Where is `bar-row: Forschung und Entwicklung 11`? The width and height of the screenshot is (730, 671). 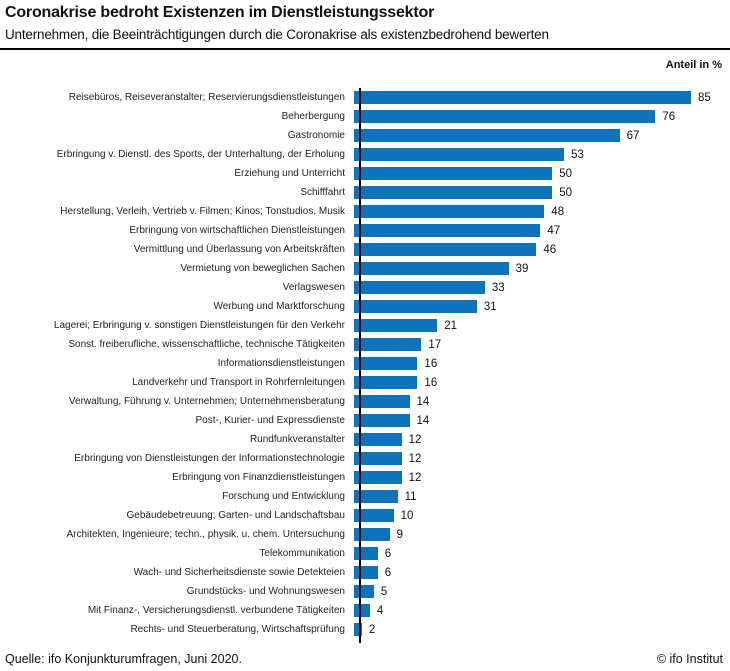 bar-row: Forschung und Entwicklung 11 is located at coordinates (365, 496).